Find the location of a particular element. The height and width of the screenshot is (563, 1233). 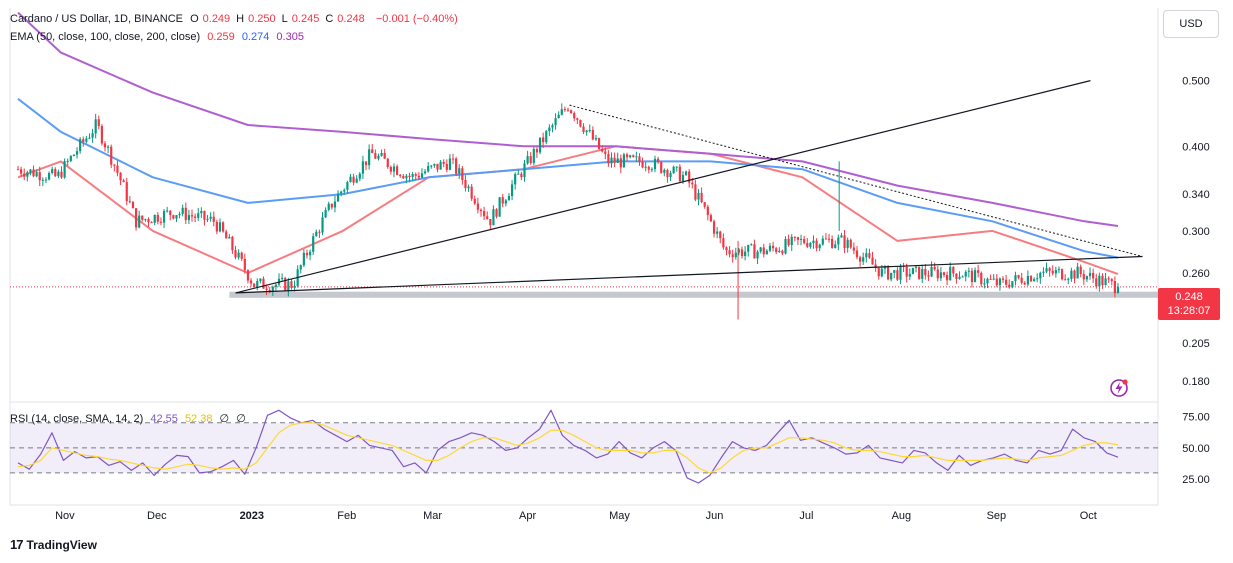

time-tick-label: Aug is located at coordinates (902, 516).